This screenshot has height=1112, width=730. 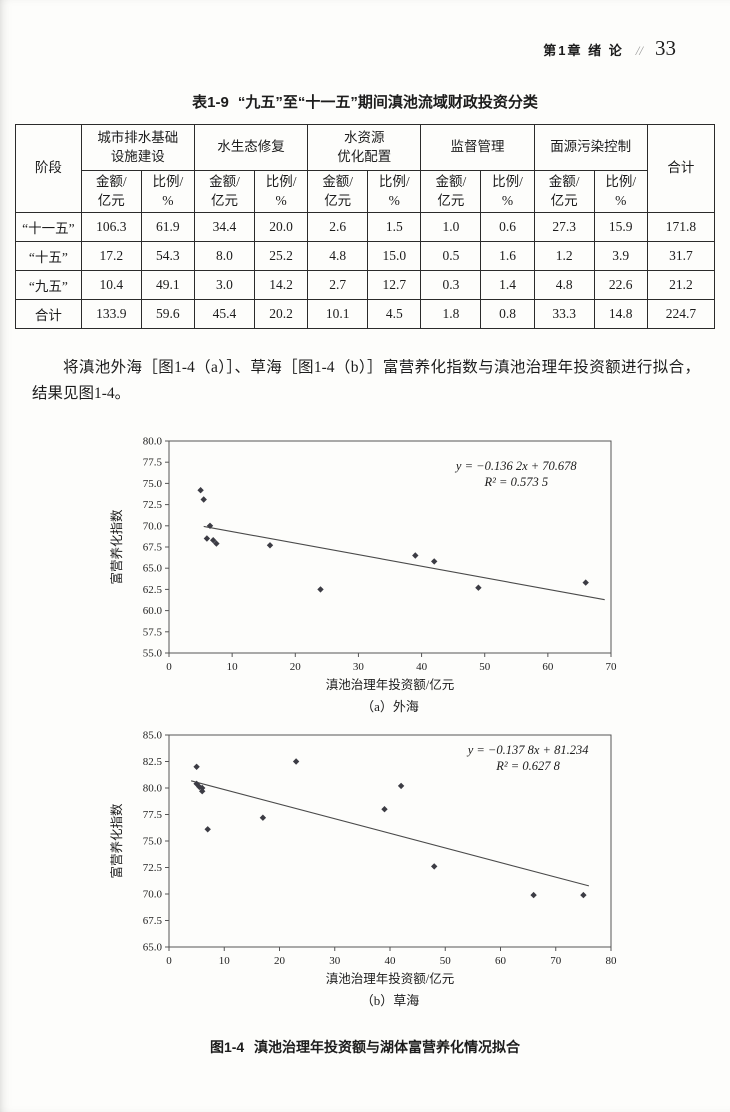 What do you see at coordinates (394, 285) in the screenshot?
I see `value-cell: 12.7` at bounding box center [394, 285].